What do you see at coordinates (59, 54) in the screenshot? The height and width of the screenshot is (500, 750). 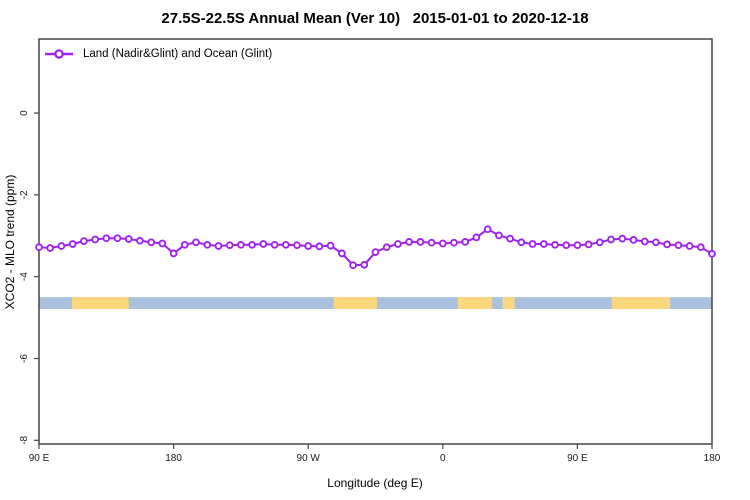 I see `legend-line-marker-icon` at bounding box center [59, 54].